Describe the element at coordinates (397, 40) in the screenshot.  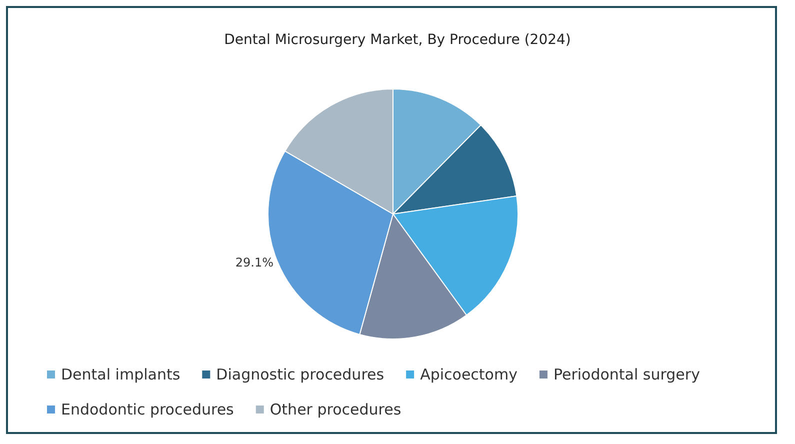
I see `chart-title: Dental Microsurgery Market, By Procedure (2024)` at that location.